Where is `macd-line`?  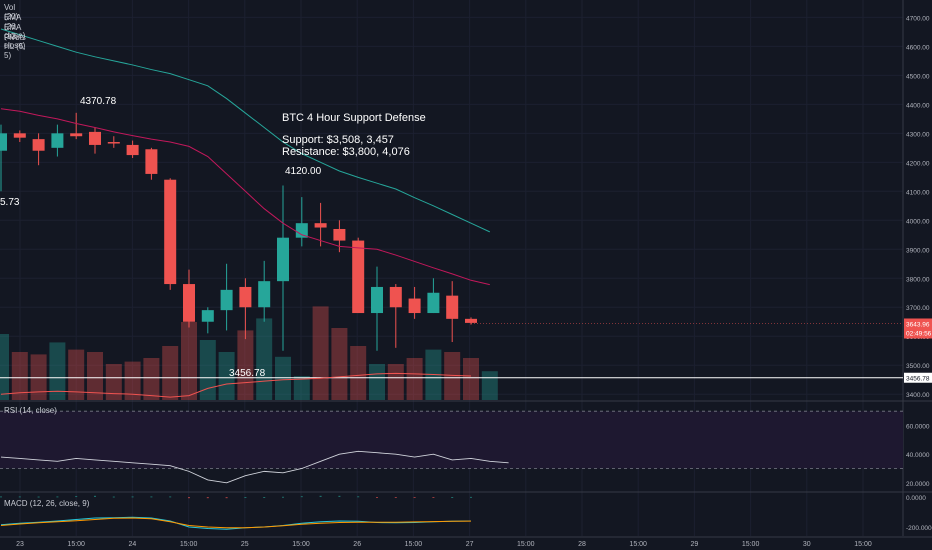 macd-line is located at coordinates (236, 523).